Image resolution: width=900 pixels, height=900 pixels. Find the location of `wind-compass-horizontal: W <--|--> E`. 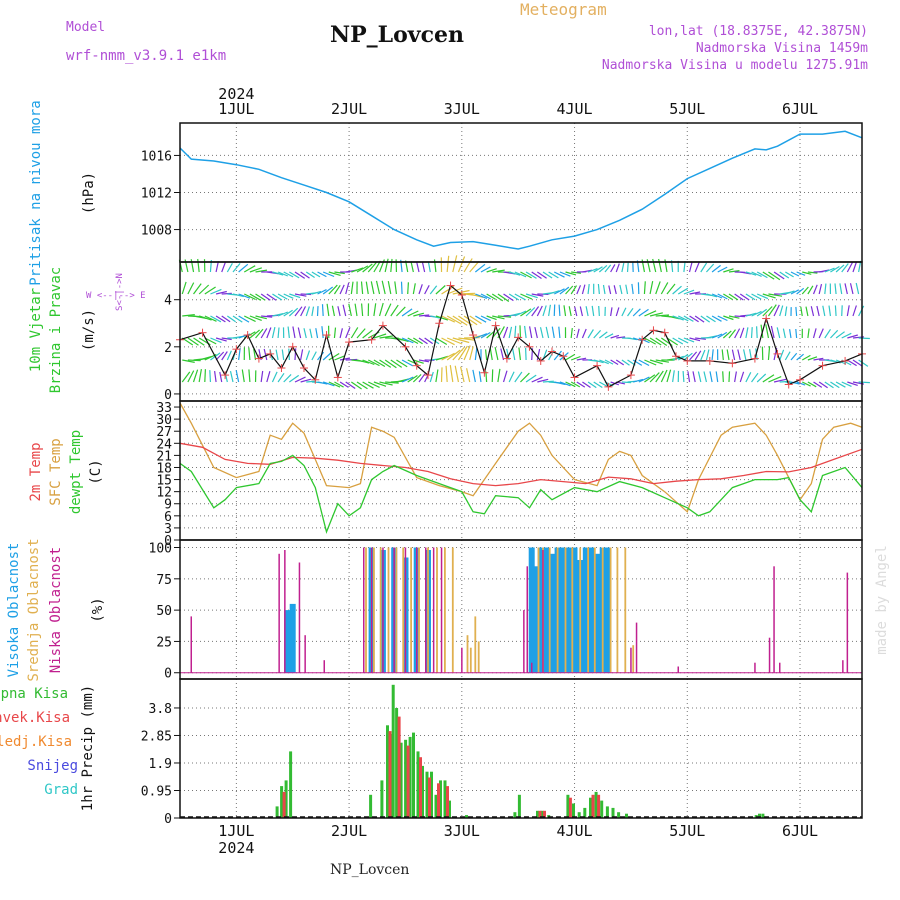

wind-compass-horizontal: W <--|--> E is located at coordinates (116, 296).